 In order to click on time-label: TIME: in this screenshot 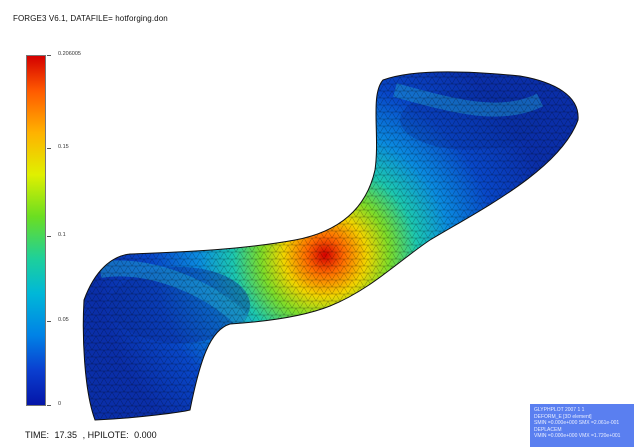, I will do `click(37, 435)`.